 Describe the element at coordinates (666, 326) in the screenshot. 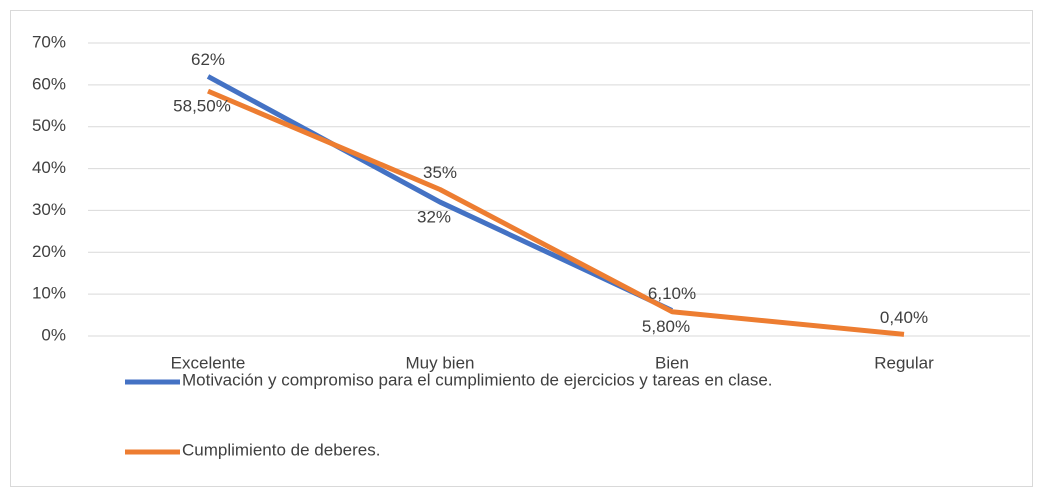

I see `data-label: 5,80%` at that location.